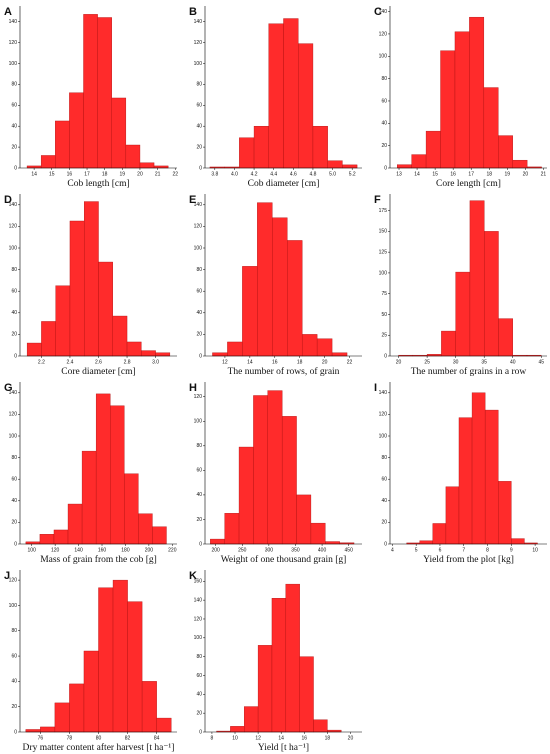 This screenshot has height=754, width=550. I want to click on x-axis-label: Cob diameter [cm], so click(284, 184).